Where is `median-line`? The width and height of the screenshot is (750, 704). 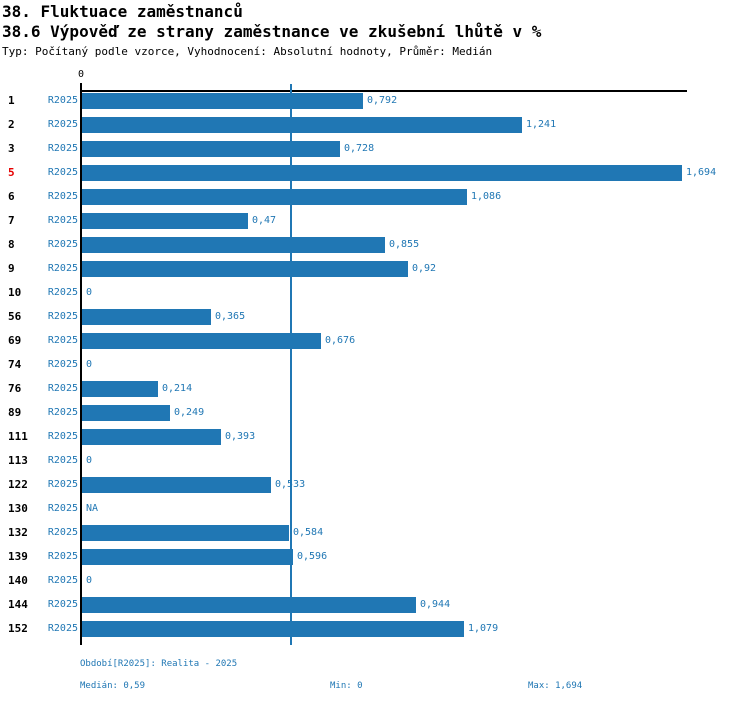 median-line is located at coordinates (291, 364).